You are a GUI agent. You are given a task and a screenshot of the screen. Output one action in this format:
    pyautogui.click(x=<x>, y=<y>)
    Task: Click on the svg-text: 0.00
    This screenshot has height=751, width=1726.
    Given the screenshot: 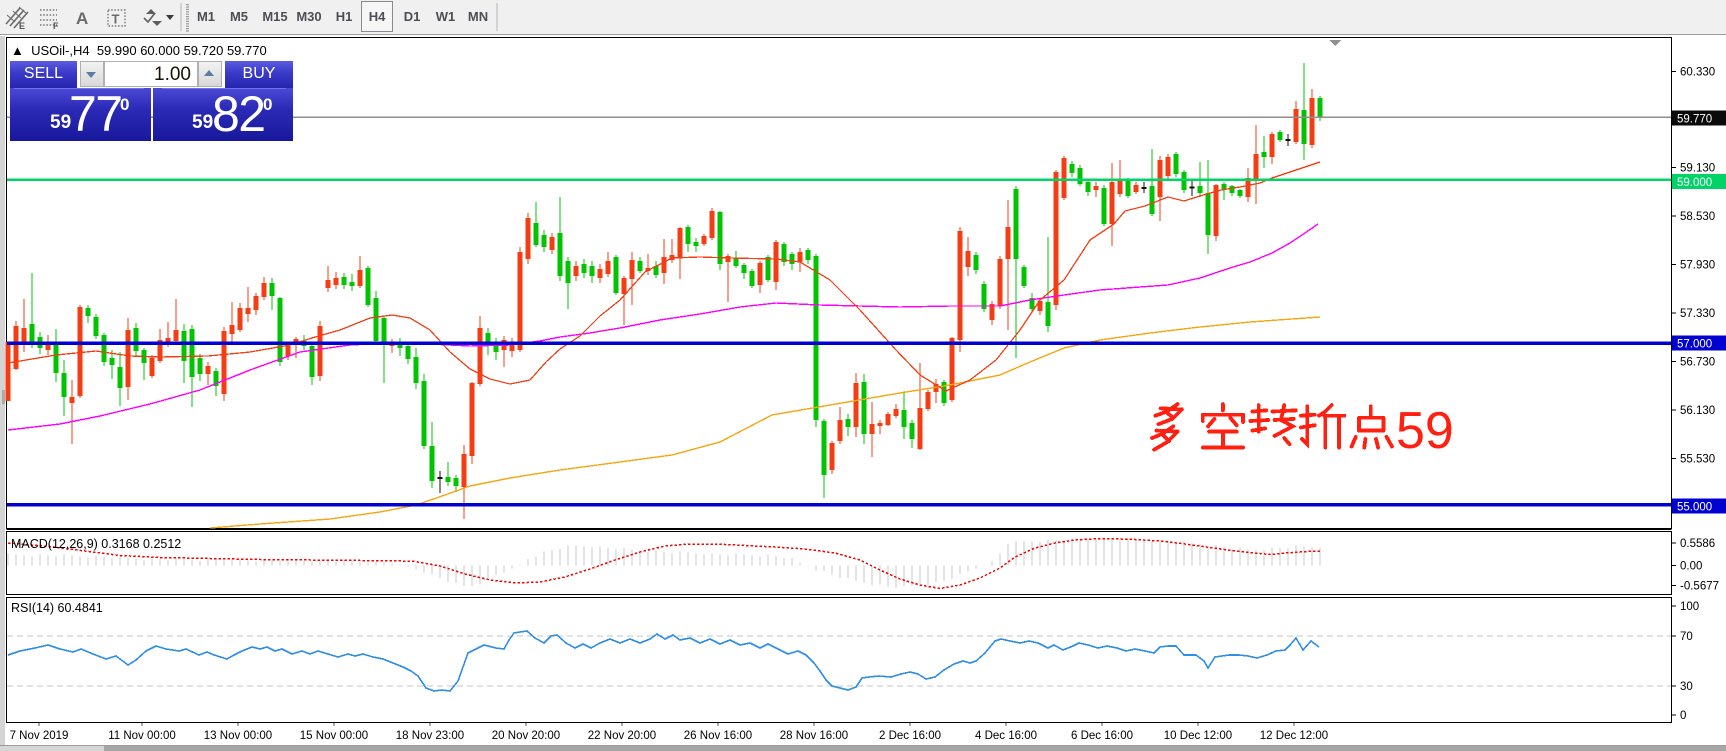 What is the action you would take?
    pyautogui.click(x=1691, y=567)
    